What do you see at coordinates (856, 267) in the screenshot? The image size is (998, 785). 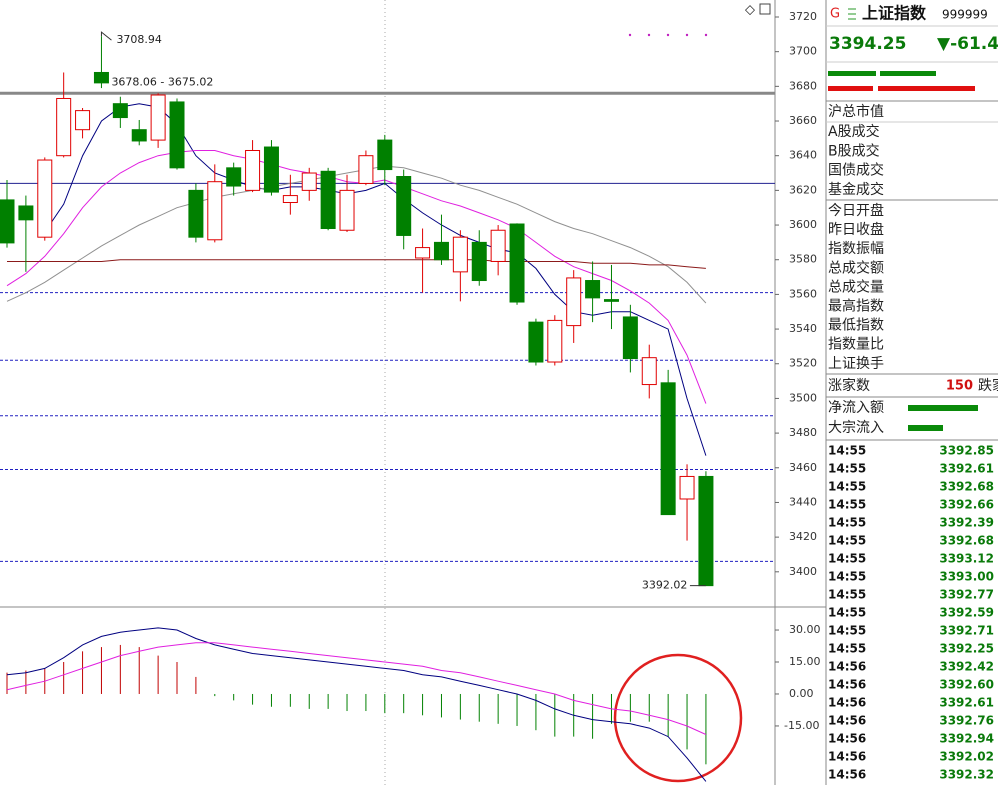 I see `field-label: 总成交额` at bounding box center [856, 267].